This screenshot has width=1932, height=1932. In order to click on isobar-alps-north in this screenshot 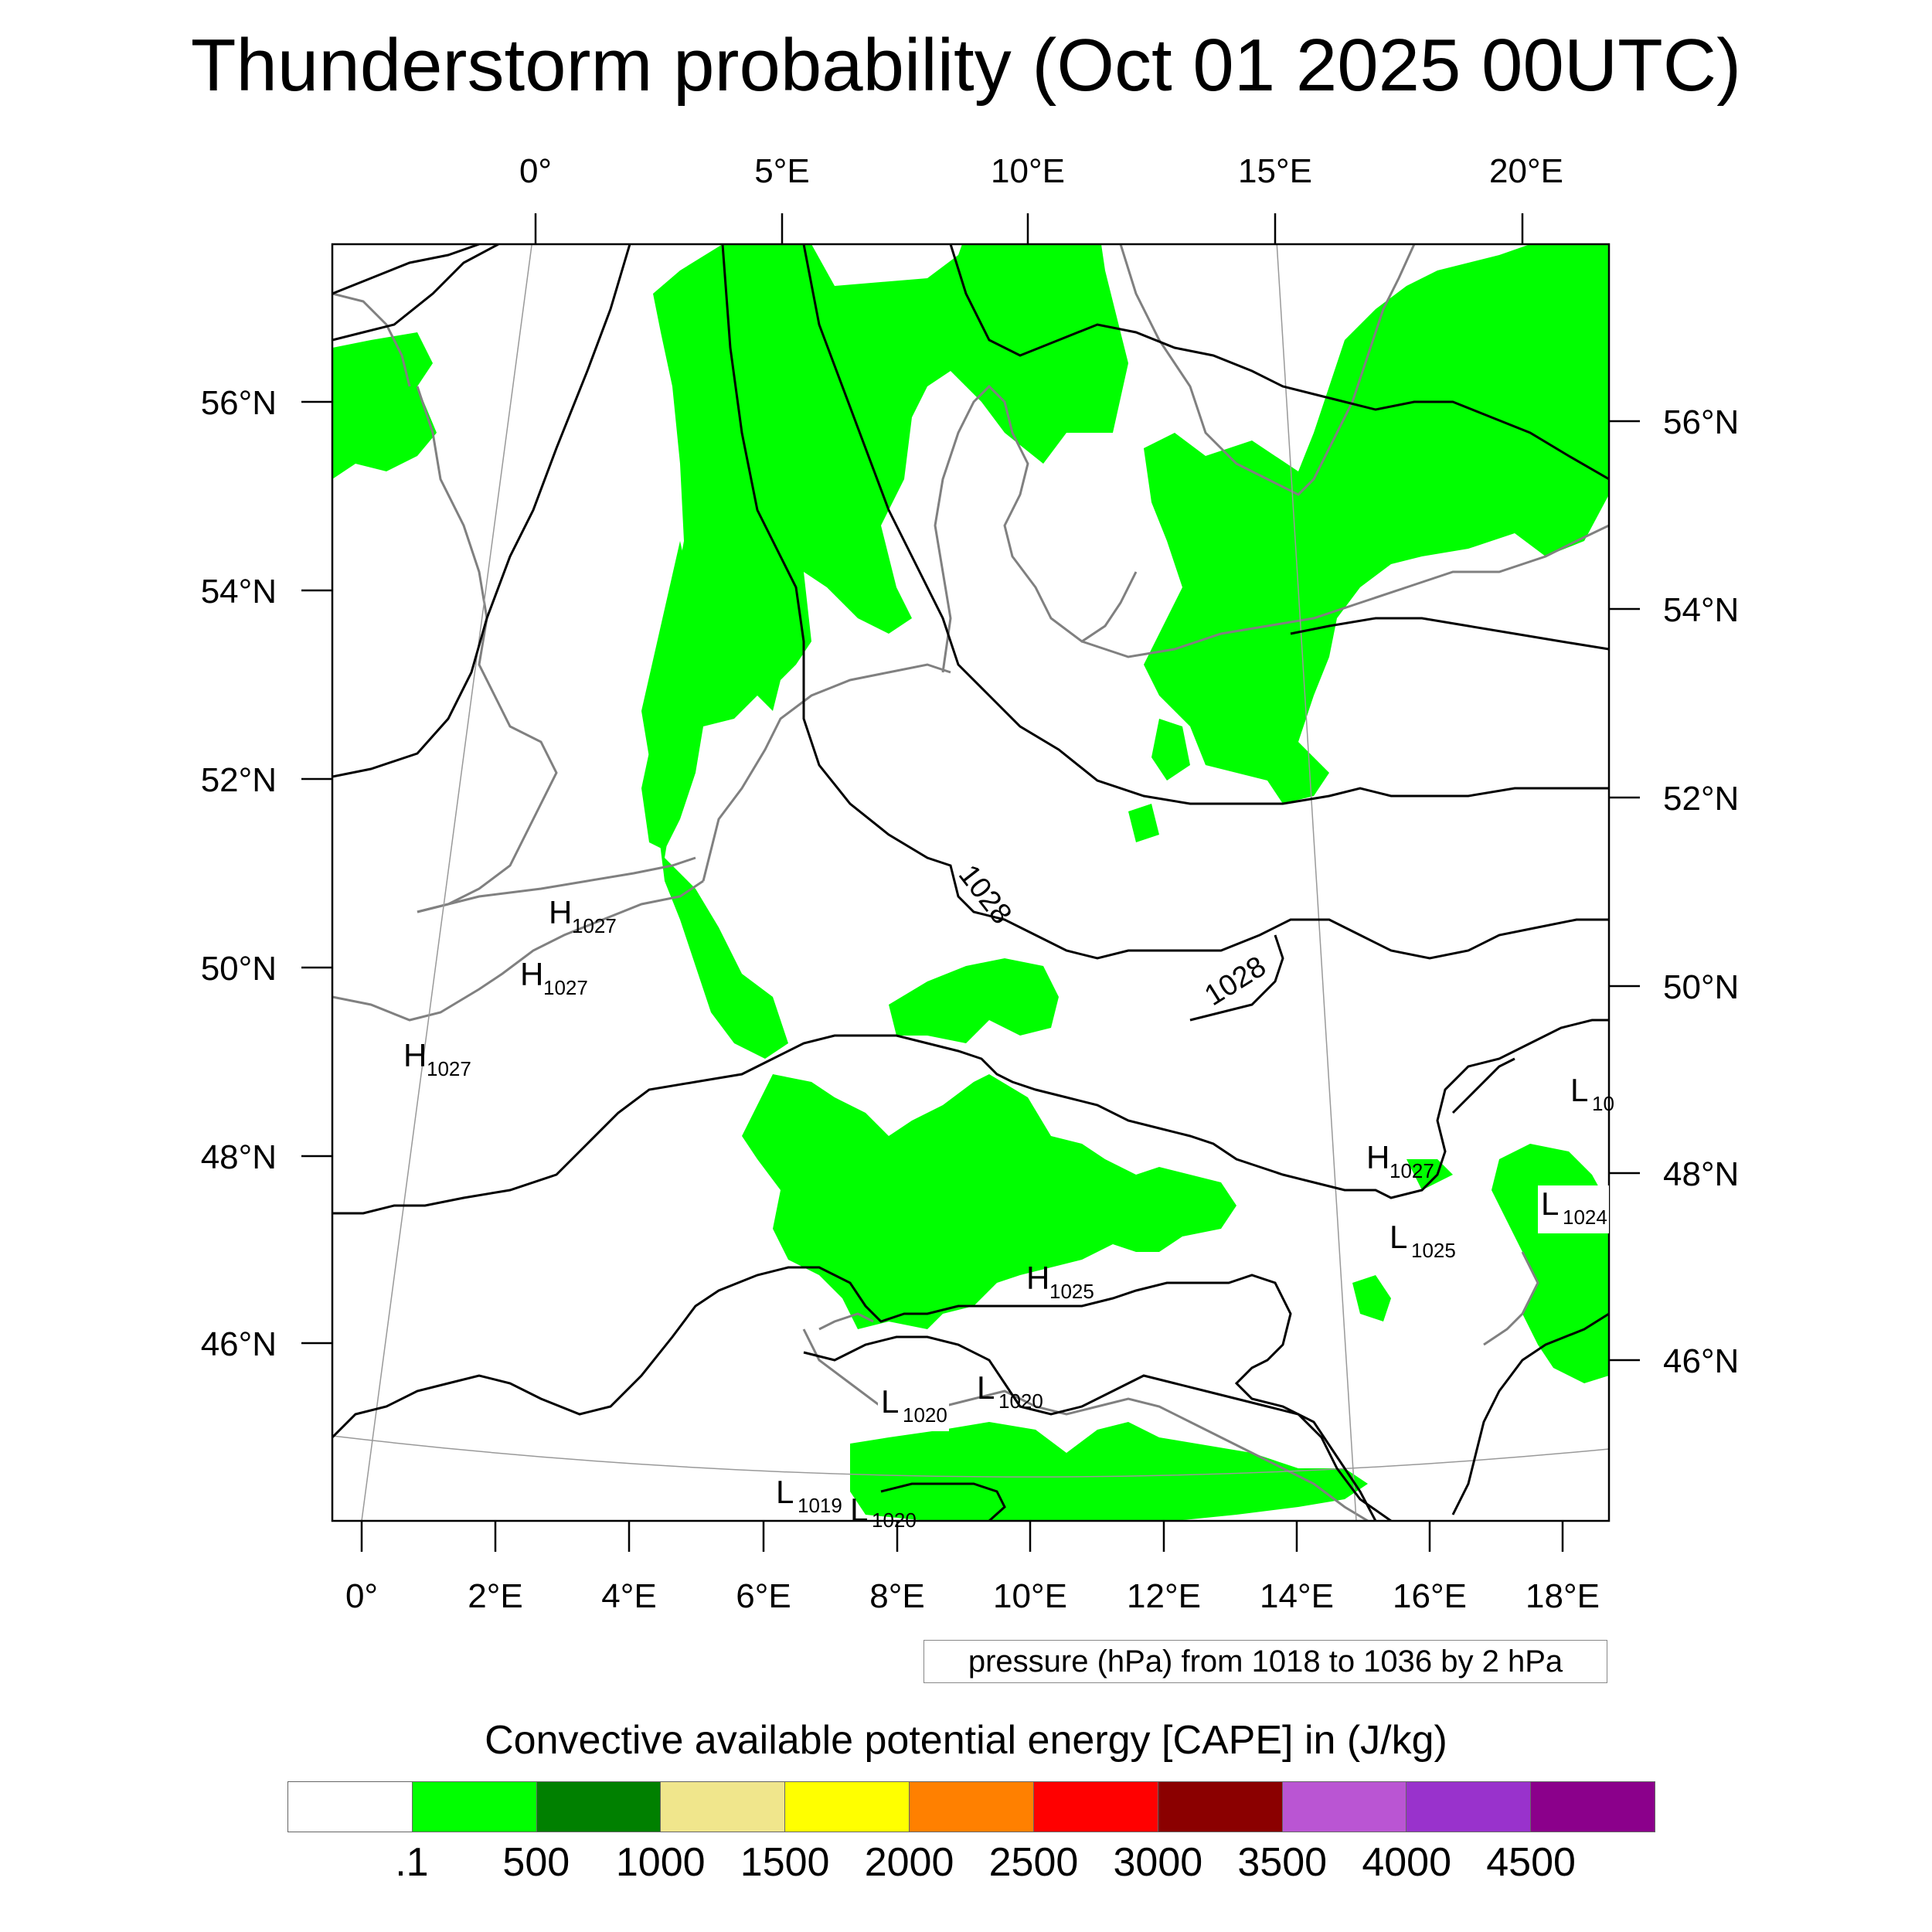, I will do `click(855, 1393)`.